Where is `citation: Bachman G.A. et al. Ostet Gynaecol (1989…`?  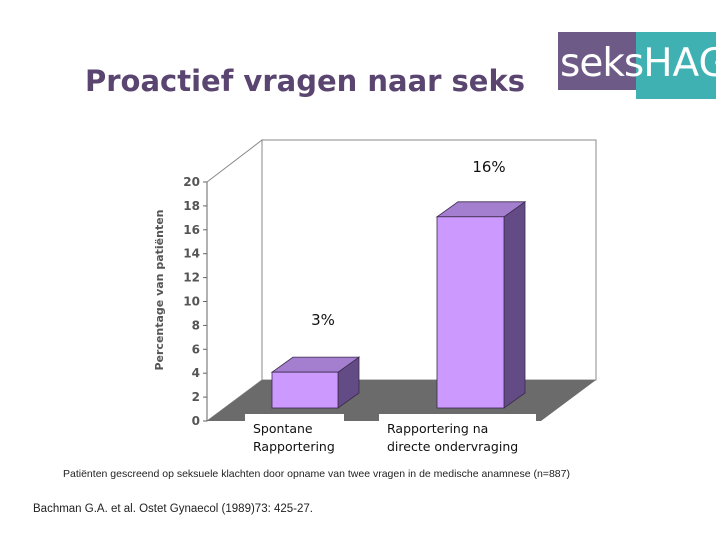
citation: Bachman G.A. et al. Ostet Gynaecol (1989… is located at coordinates (173, 509).